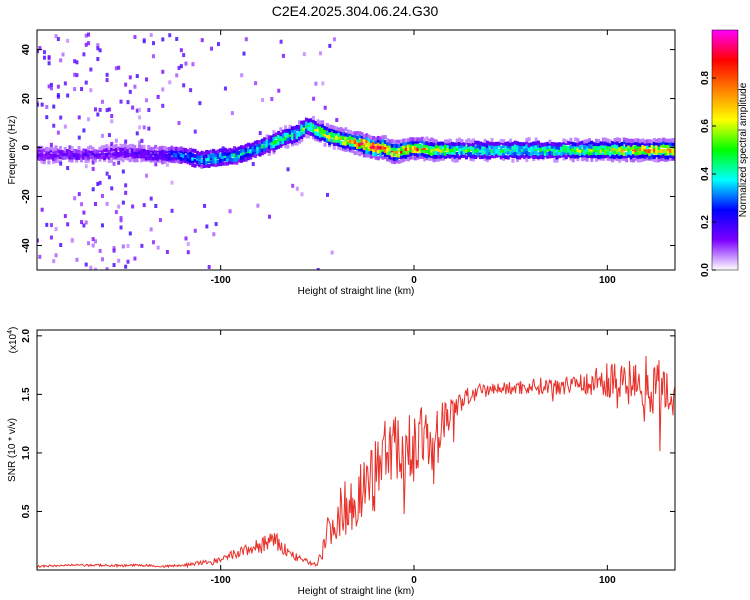  What do you see at coordinates (708, 174) in the screenshot?
I see `colorbar-axis: 0.00.20.40.60.8` at bounding box center [708, 174].